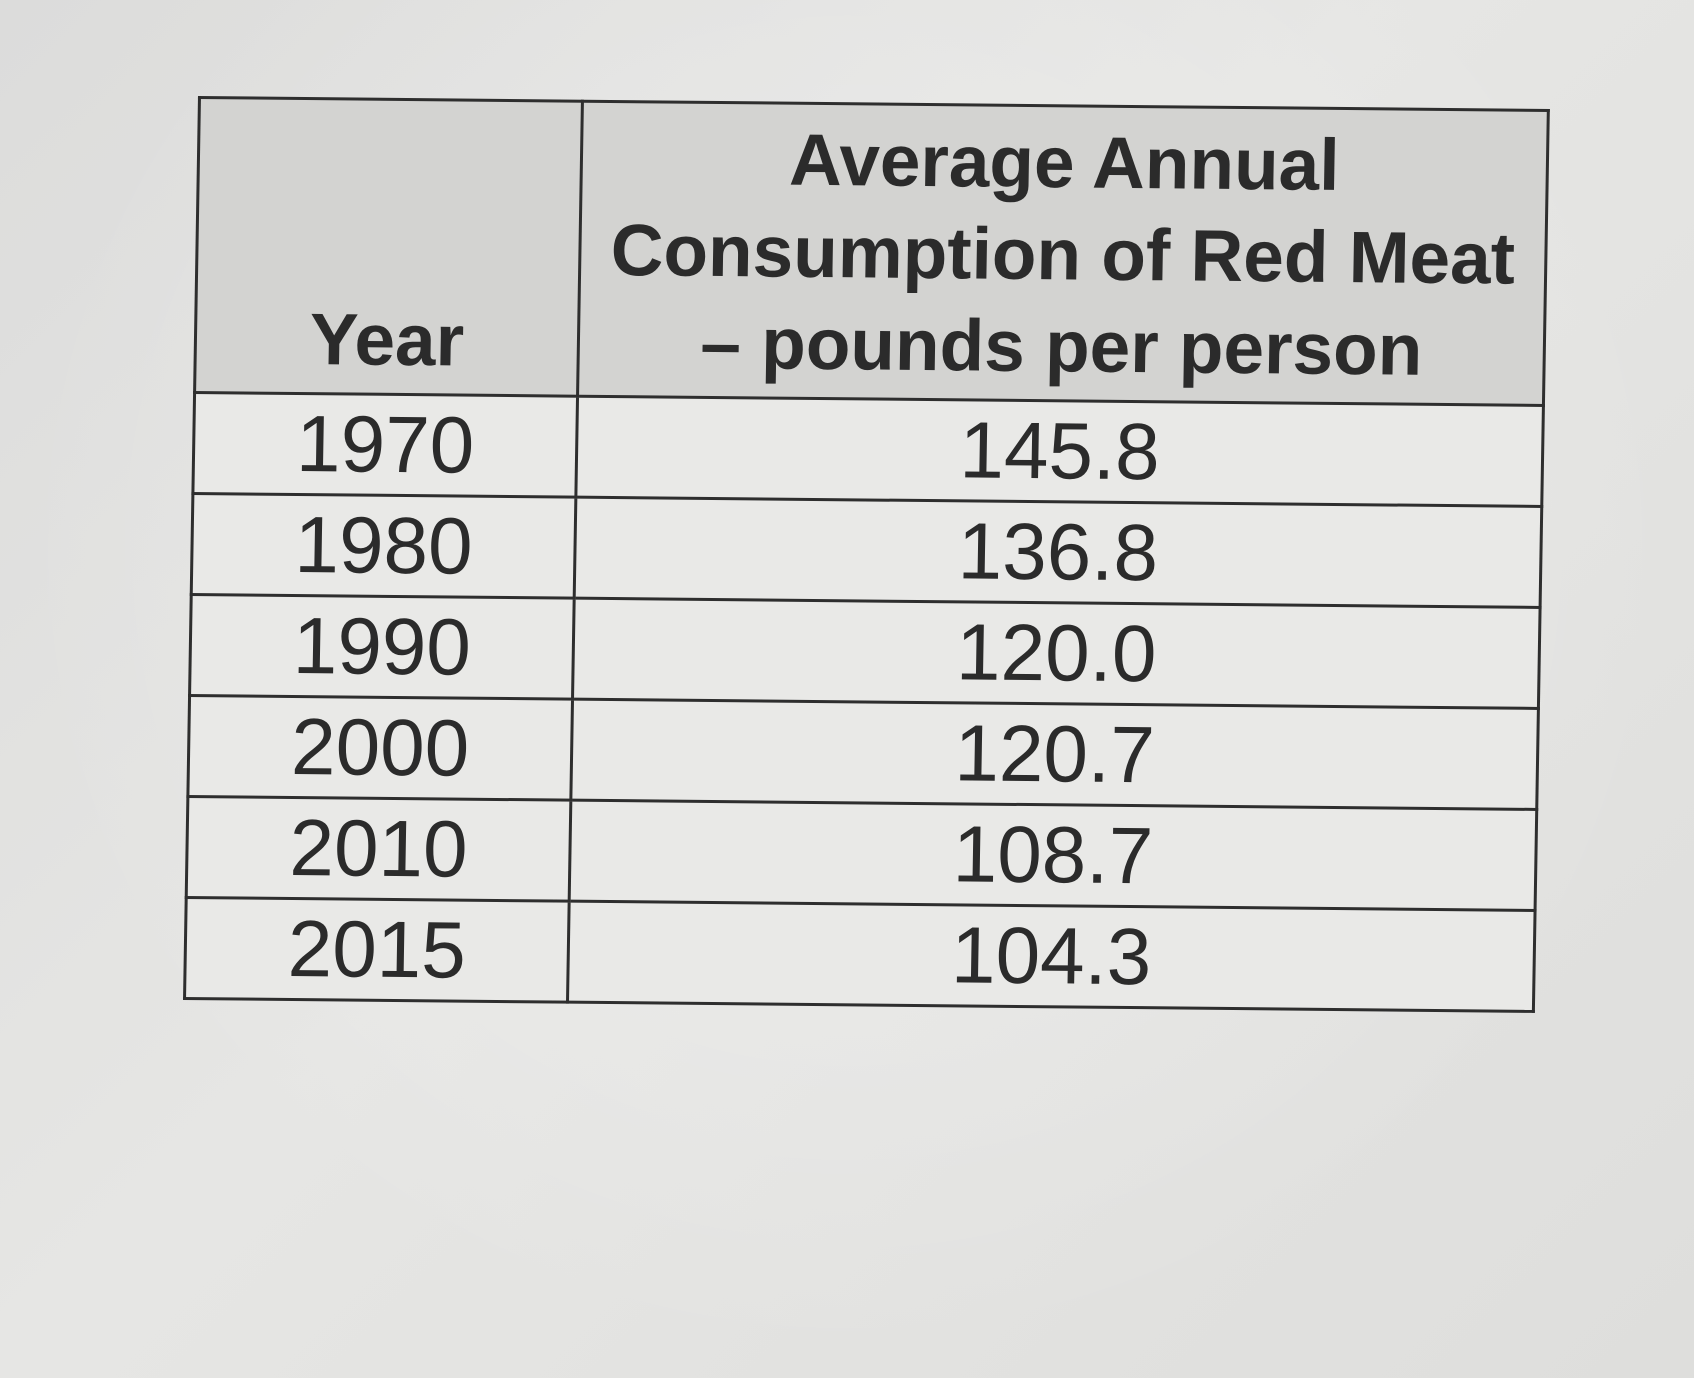 The width and height of the screenshot is (1694, 1378). I want to click on cell-year: 1970, so click(385, 445).